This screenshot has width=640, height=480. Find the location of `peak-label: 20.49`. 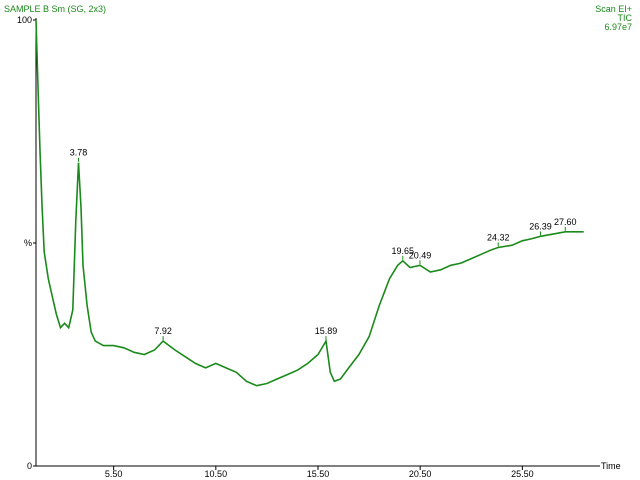

peak-label: 20.49 is located at coordinates (420, 255).